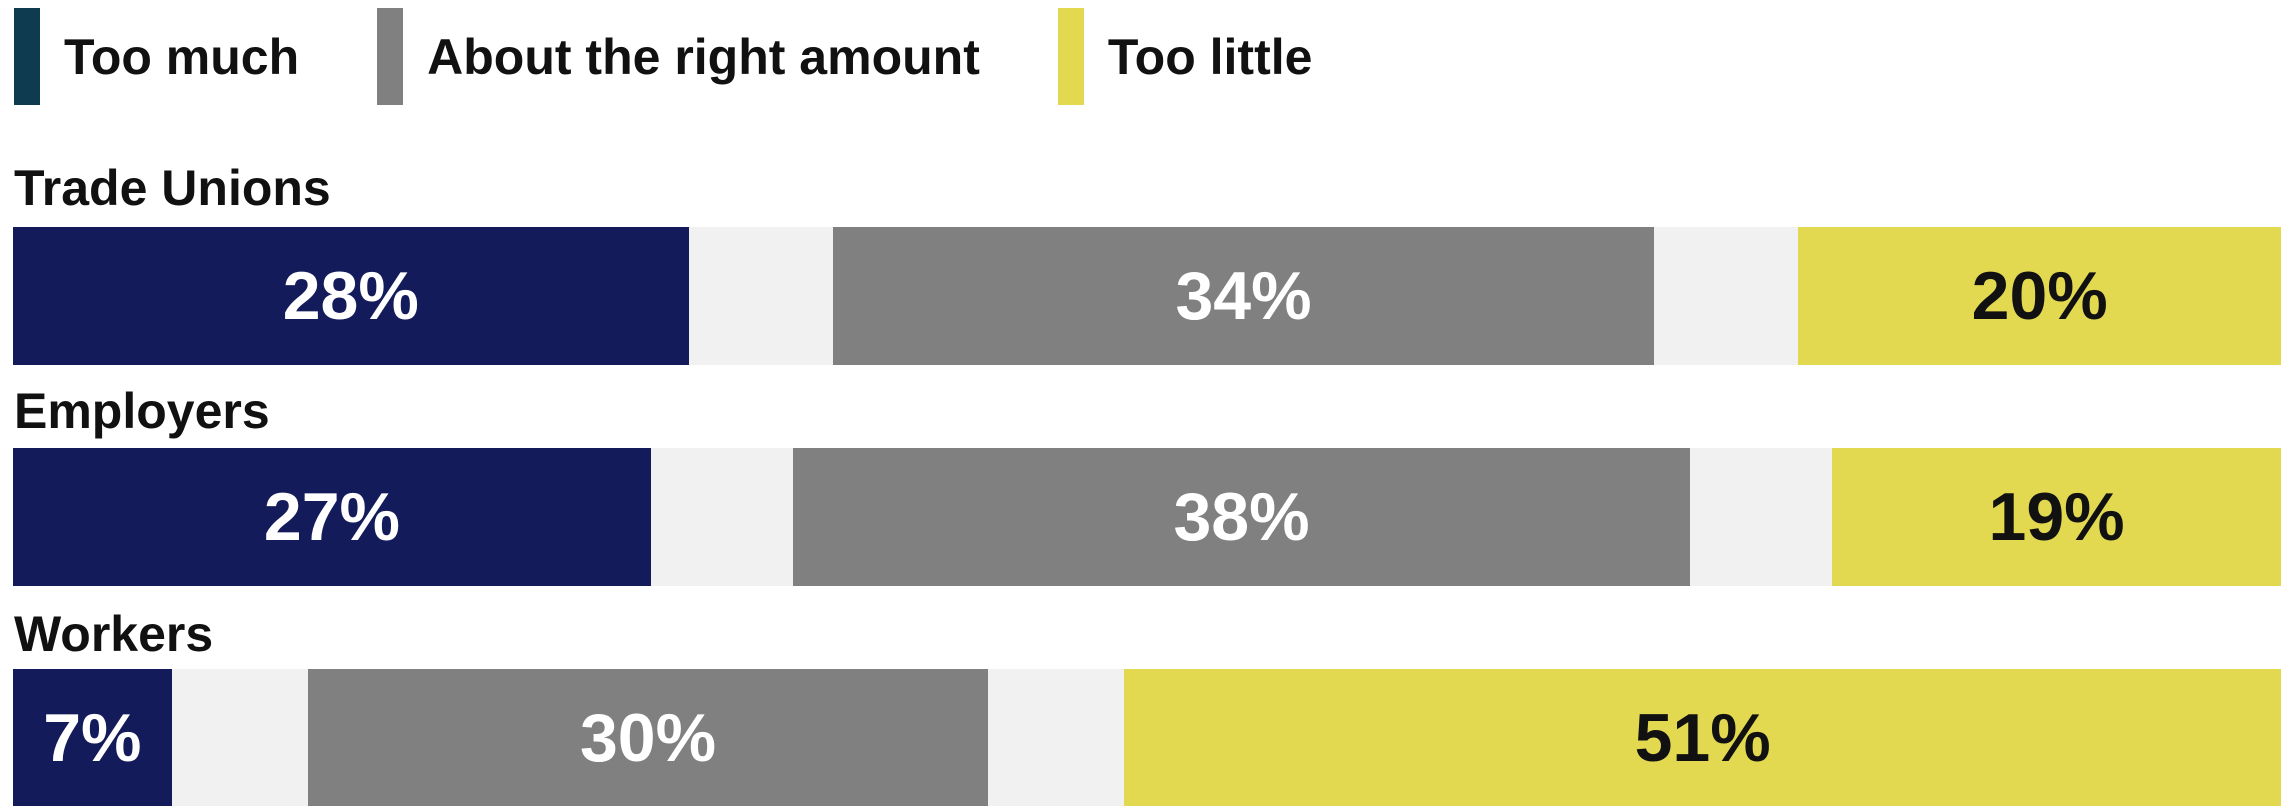  I want to click on bar-segment-workers-about-right: 30%, so click(648, 737).